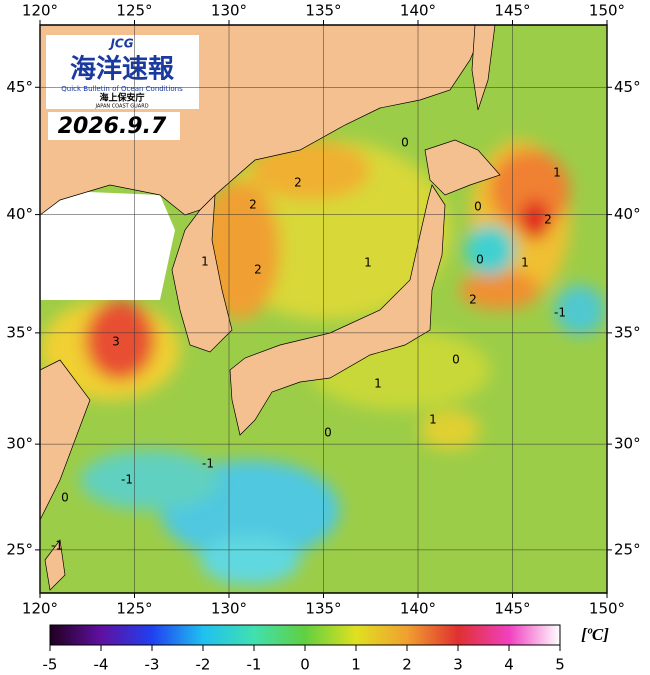 This screenshot has height=675, width=650. I want to click on date-box, so click(114, 126).